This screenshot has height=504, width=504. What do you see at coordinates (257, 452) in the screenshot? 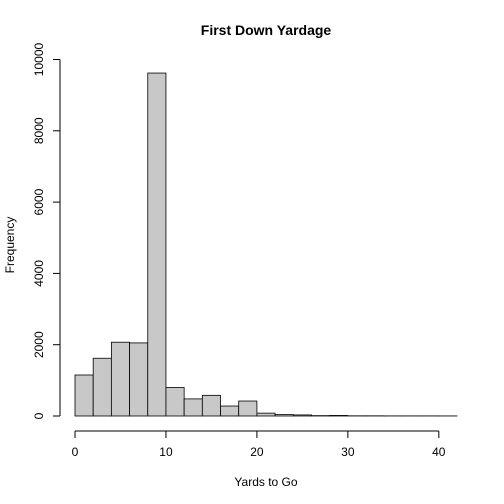
I see `x-tick-label: 20` at bounding box center [257, 452].